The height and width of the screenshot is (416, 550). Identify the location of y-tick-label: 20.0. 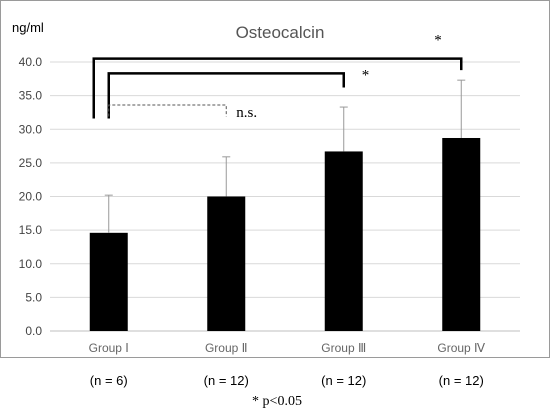
(31, 197).